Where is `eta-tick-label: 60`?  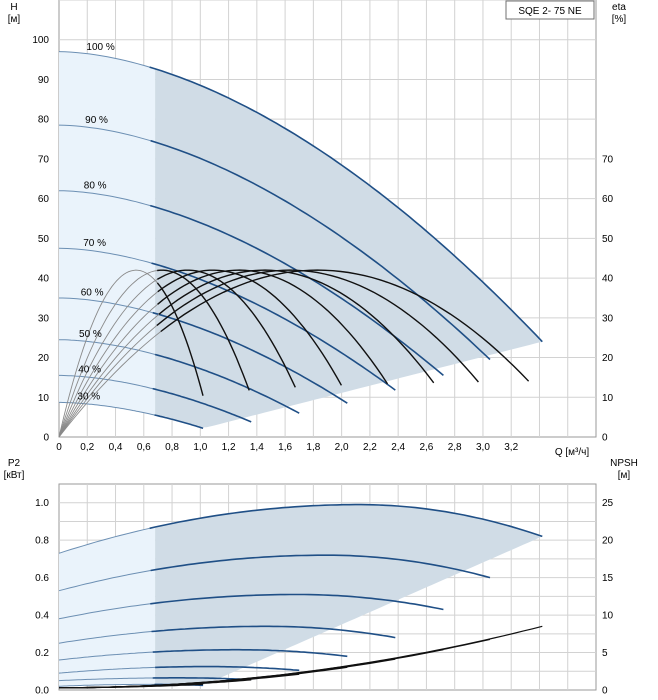
eta-tick-label: 60 is located at coordinates (608, 199).